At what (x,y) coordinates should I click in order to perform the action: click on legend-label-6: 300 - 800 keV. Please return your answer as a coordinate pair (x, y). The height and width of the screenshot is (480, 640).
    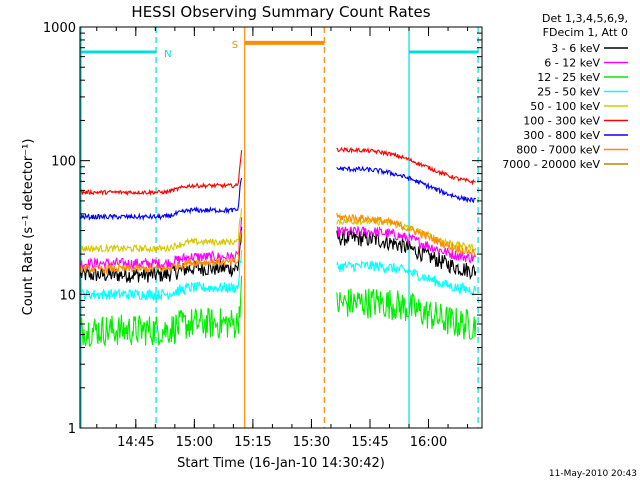
    Looking at the image, I should click on (561, 135).